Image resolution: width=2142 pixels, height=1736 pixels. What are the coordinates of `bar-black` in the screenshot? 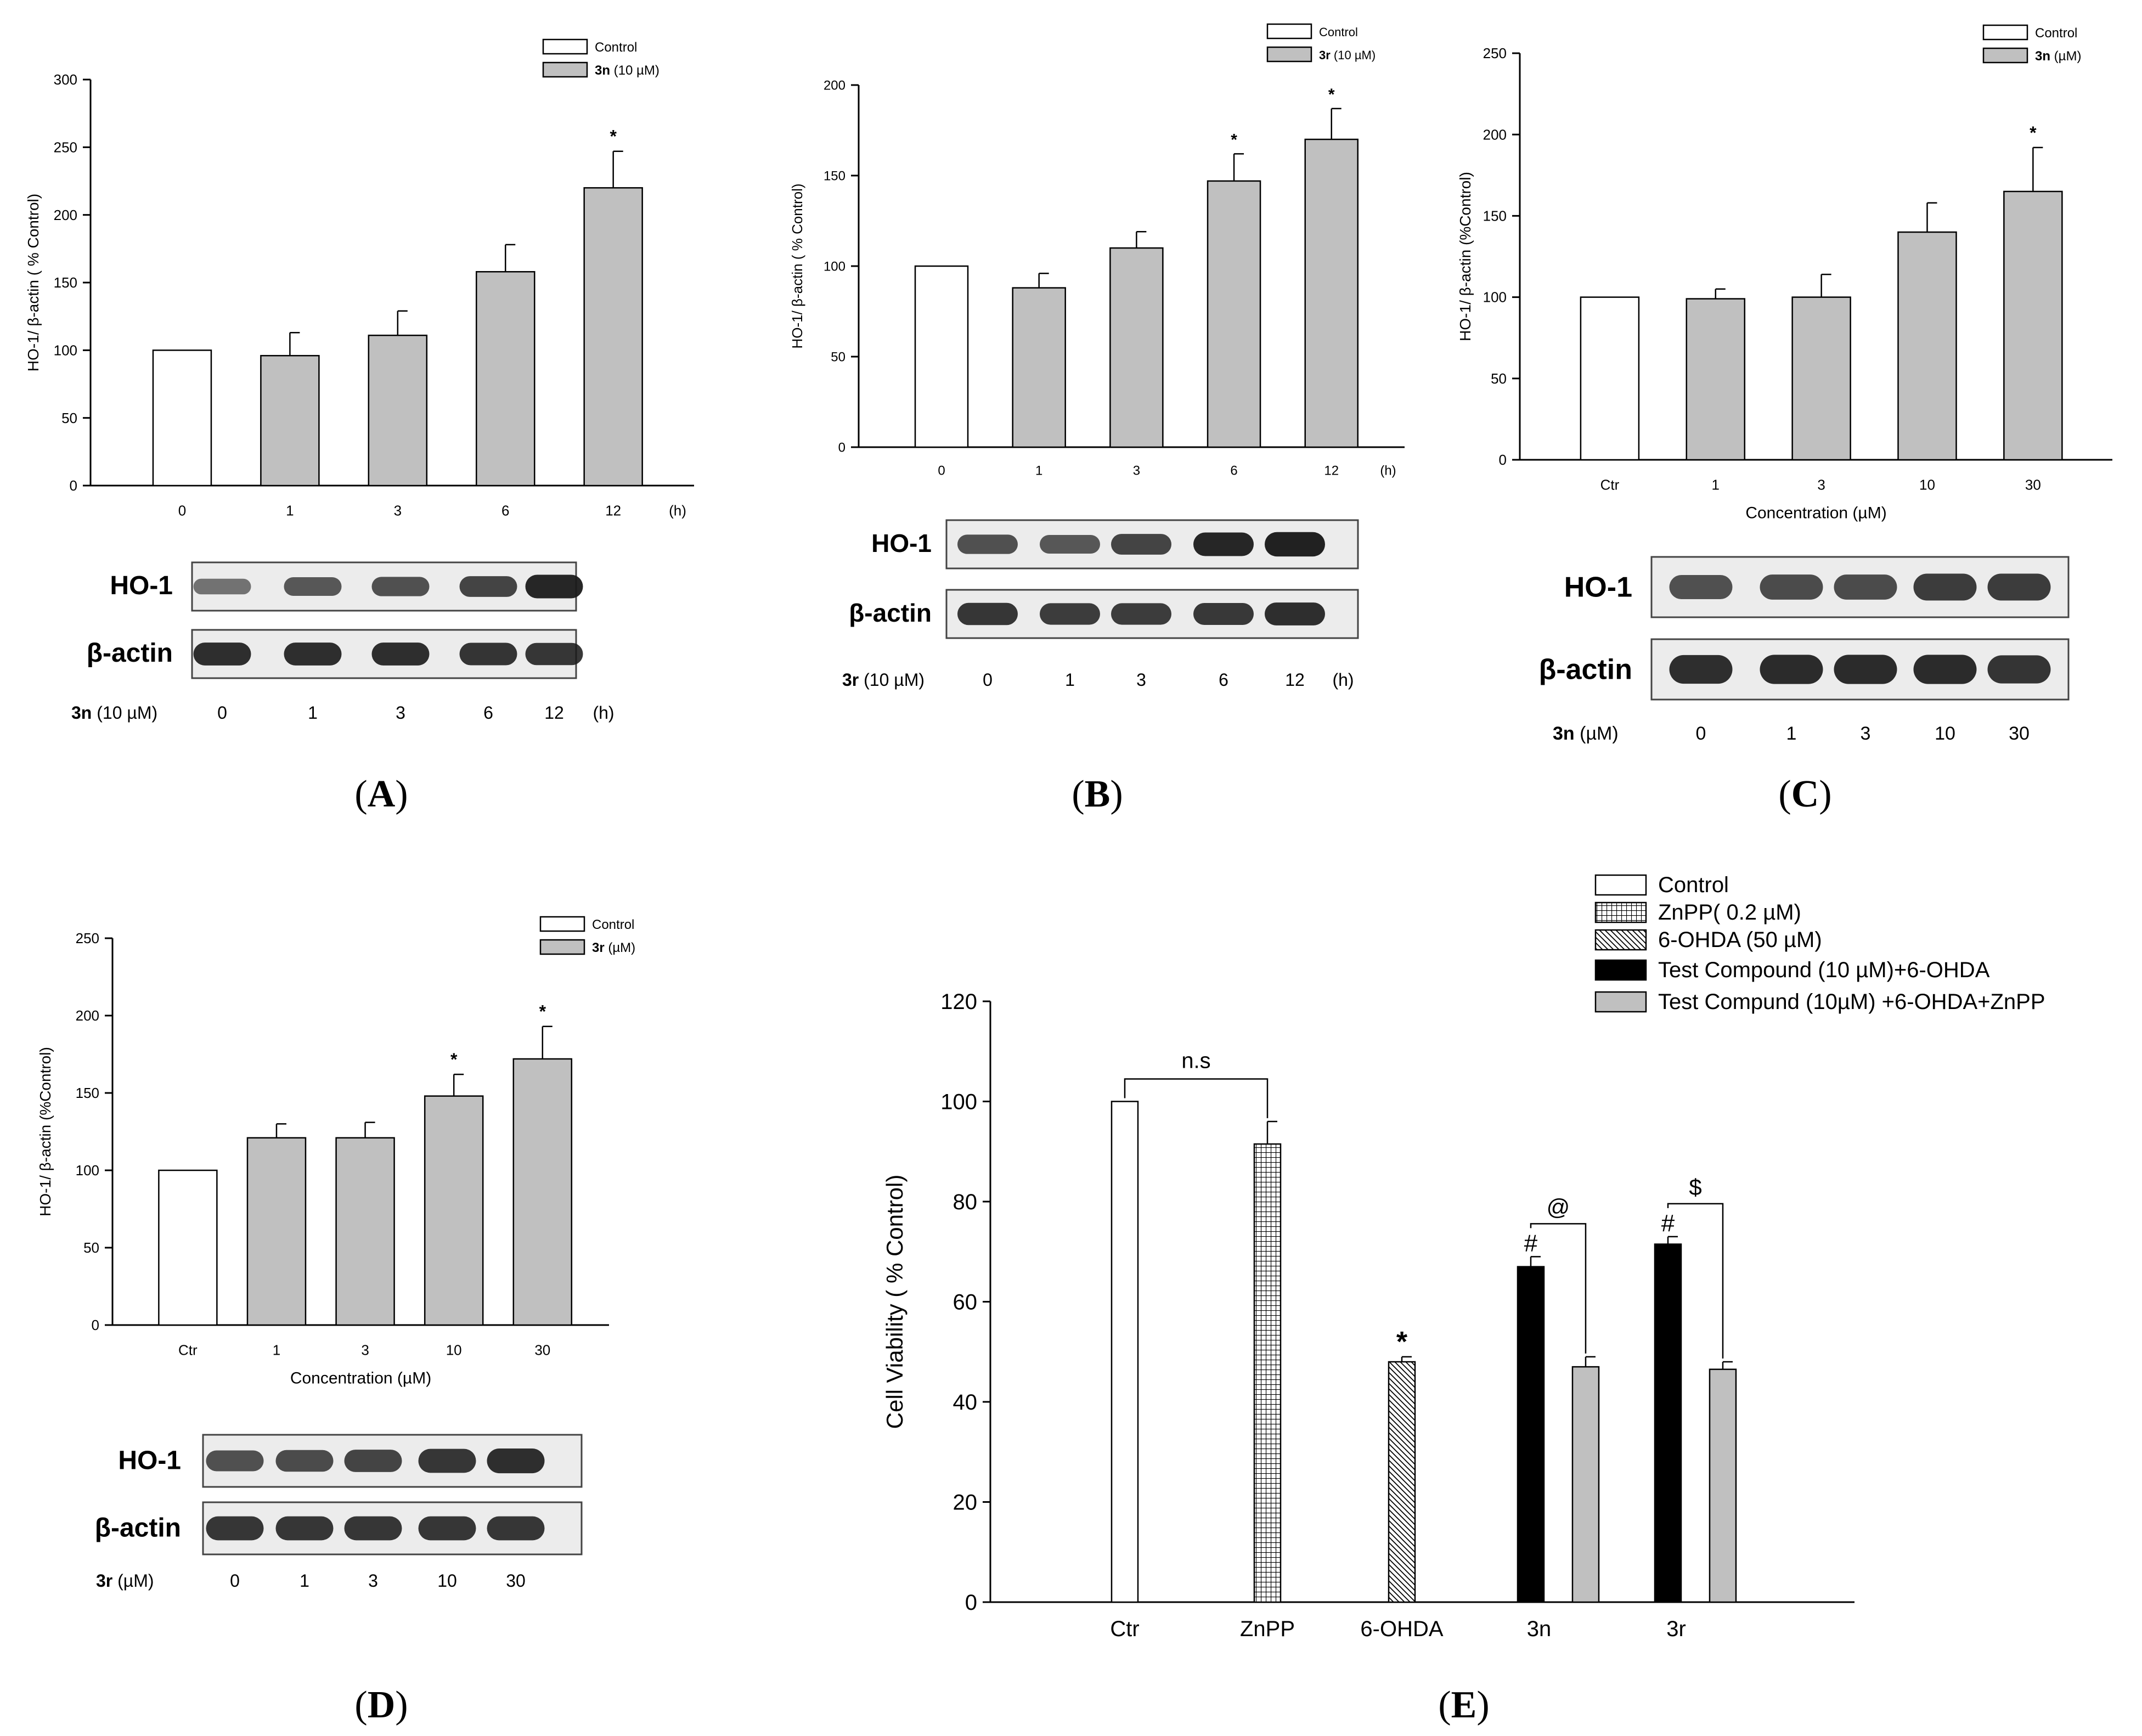 It's located at (1668, 1423).